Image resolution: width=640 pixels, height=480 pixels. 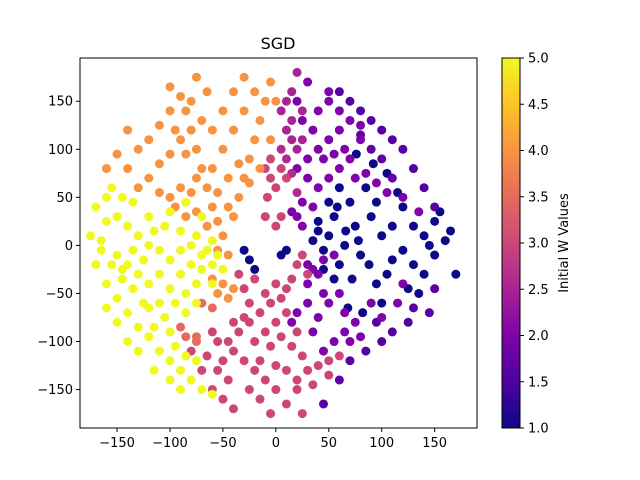 I want to click on x-tick-label: −50, so click(x=222, y=443).